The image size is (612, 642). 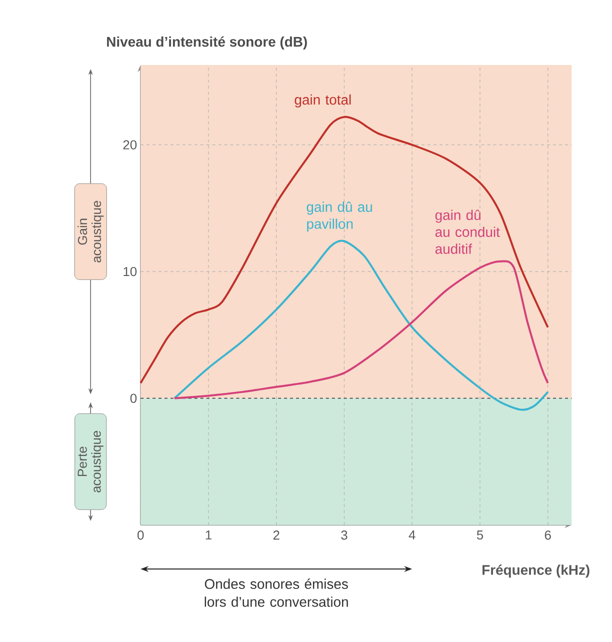 I want to click on x-tick-label: 1, so click(x=209, y=535).